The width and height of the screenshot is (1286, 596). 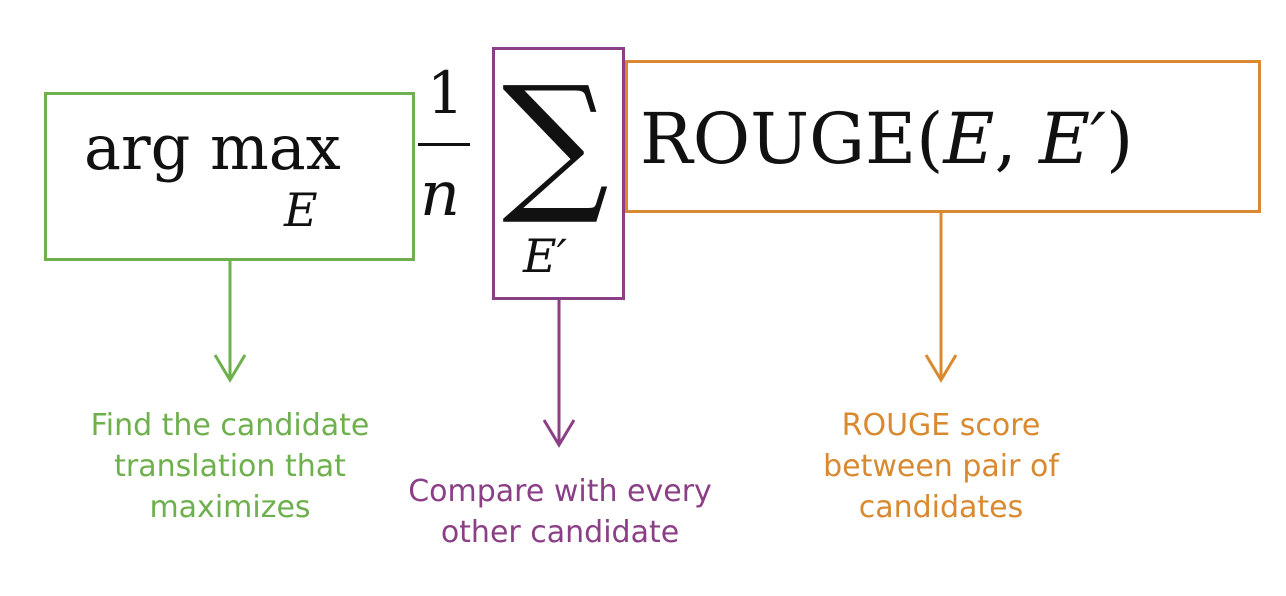 I want to click on rouge-annotation-line-1: ROUGE score, so click(x=941, y=425).